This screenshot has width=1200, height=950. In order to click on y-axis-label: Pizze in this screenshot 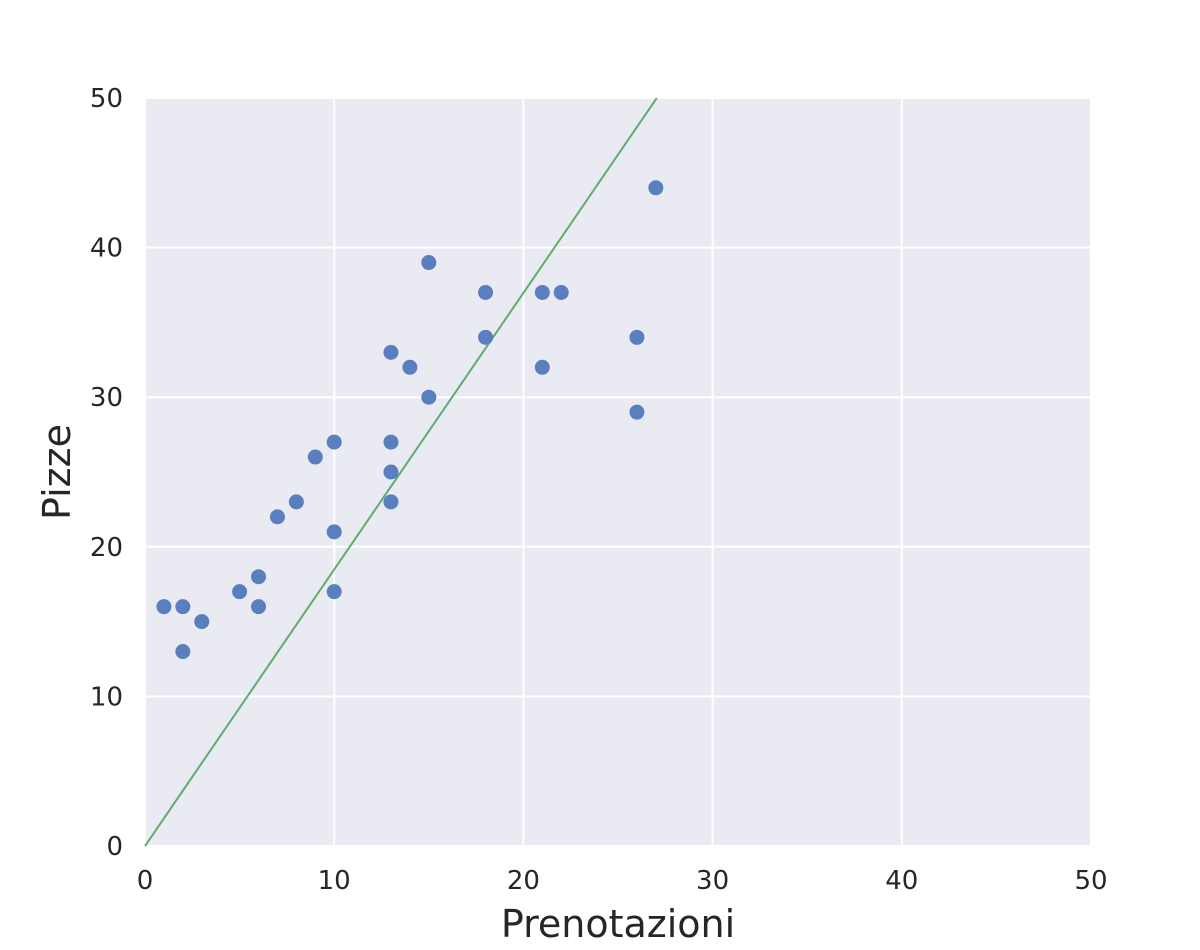, I will do `click(57, 472)`.